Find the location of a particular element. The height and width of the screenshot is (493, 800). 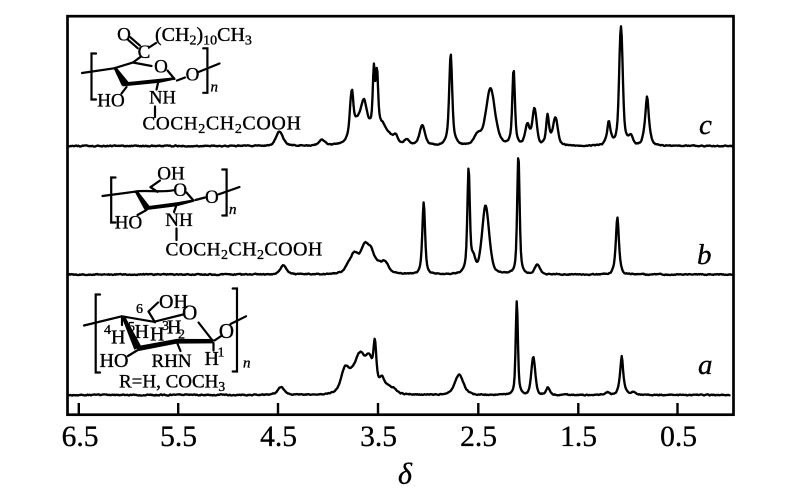

svg-text: RHN is located at coordinates (171, 361).